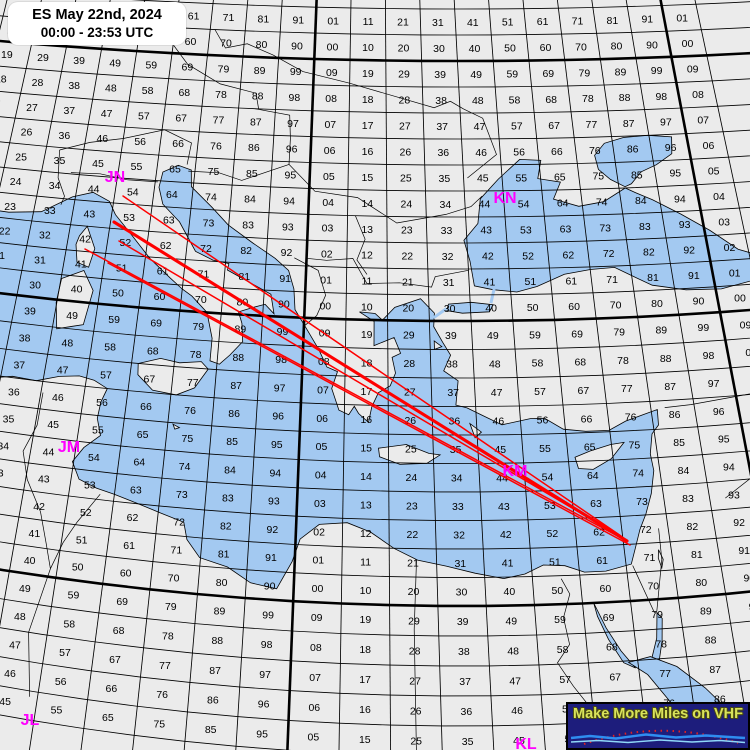 The width and height of the screenshot is (750, 750). What do you see at coordinates (578, 22) in the screenshot?
I see `grid-square-label: 71` at bounding box center [578, 22].